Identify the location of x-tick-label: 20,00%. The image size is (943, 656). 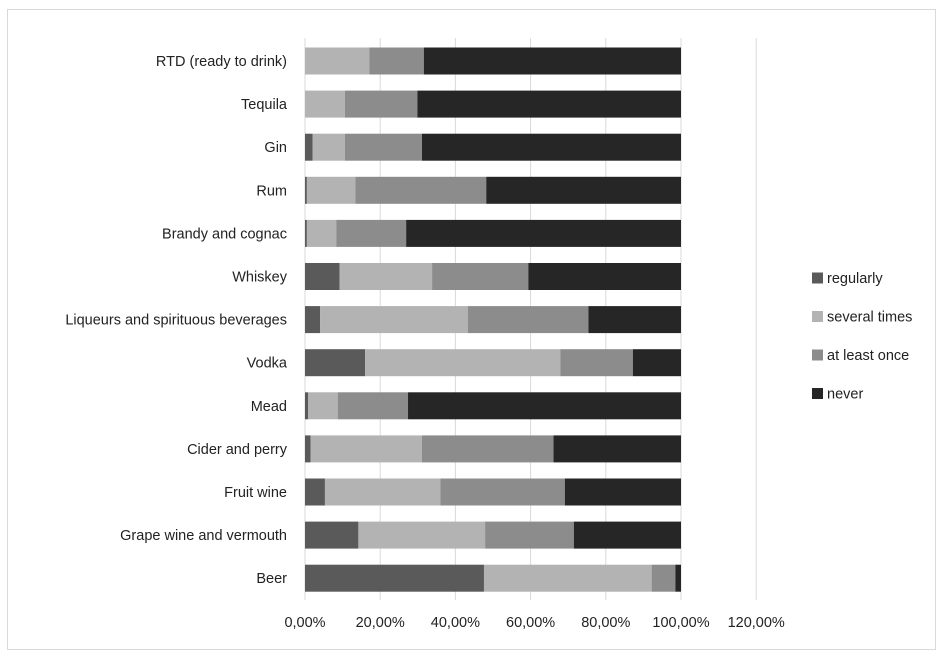
(380, 623).